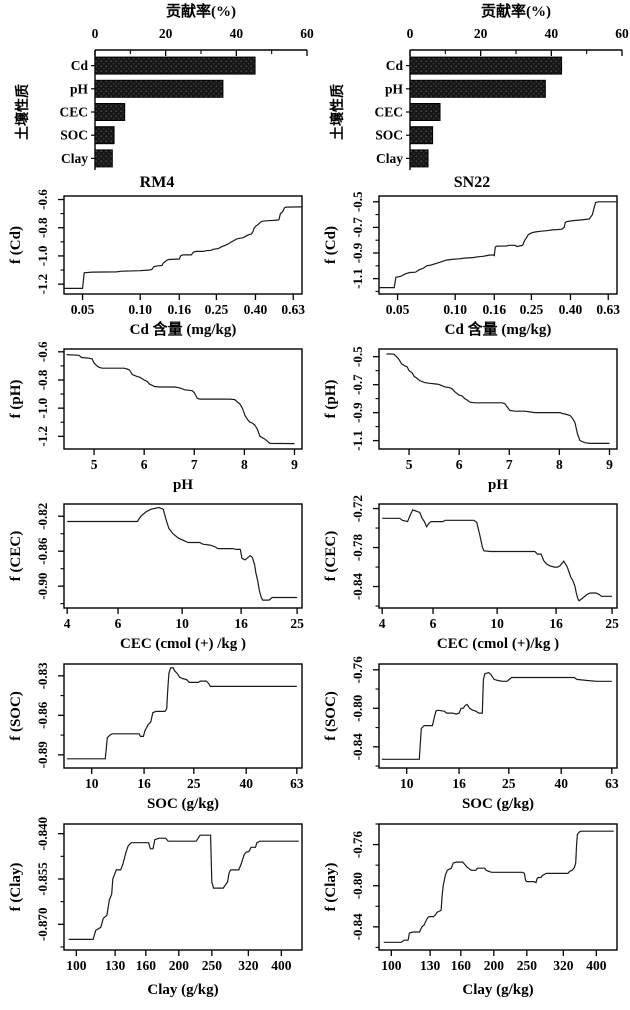 Image resolution: width=630 pixels, height=1010 pixels. What do you see at coordinates (498, 485) in the screenshot?
I see `x-axis-title: pH` at bounding box center [498, 485].